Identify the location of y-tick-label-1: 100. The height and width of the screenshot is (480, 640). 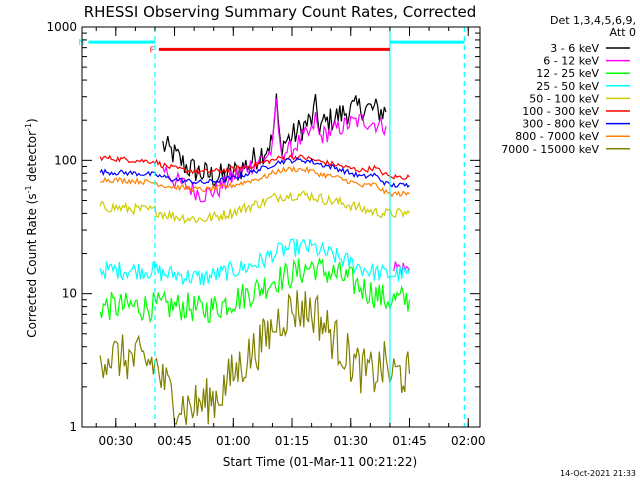
(65, 160).